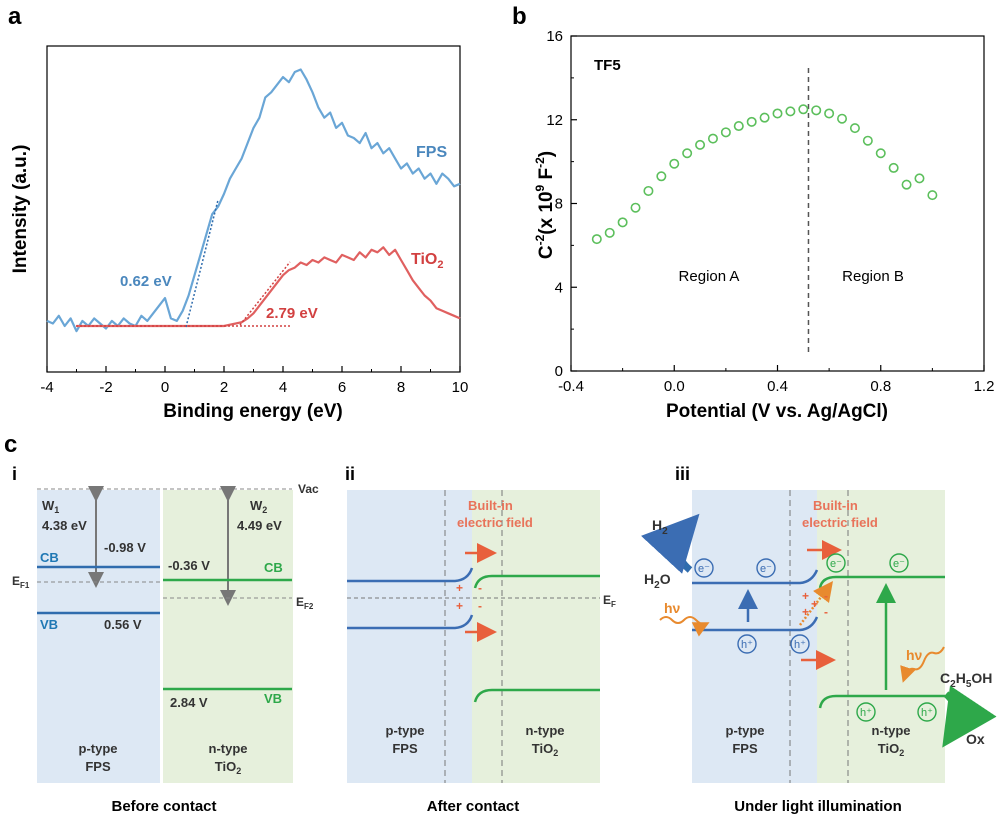 This screenshot has height=820, width=1000. I want to click on plot-b-ylabel: C-2(x 109 F-2), so click(545, 205).